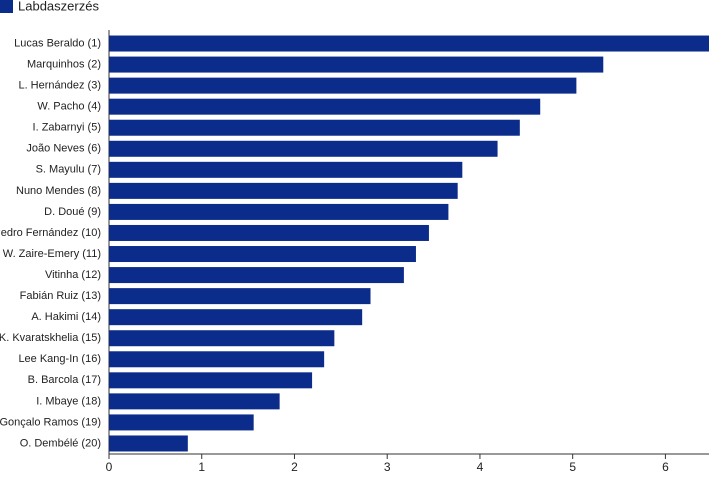 The height and width of the screenshot is (483, 727). Describe the element at coordinates (64, 64) in the screenshot. I see `y-tick-label: Marquinhos (2)` at that location.